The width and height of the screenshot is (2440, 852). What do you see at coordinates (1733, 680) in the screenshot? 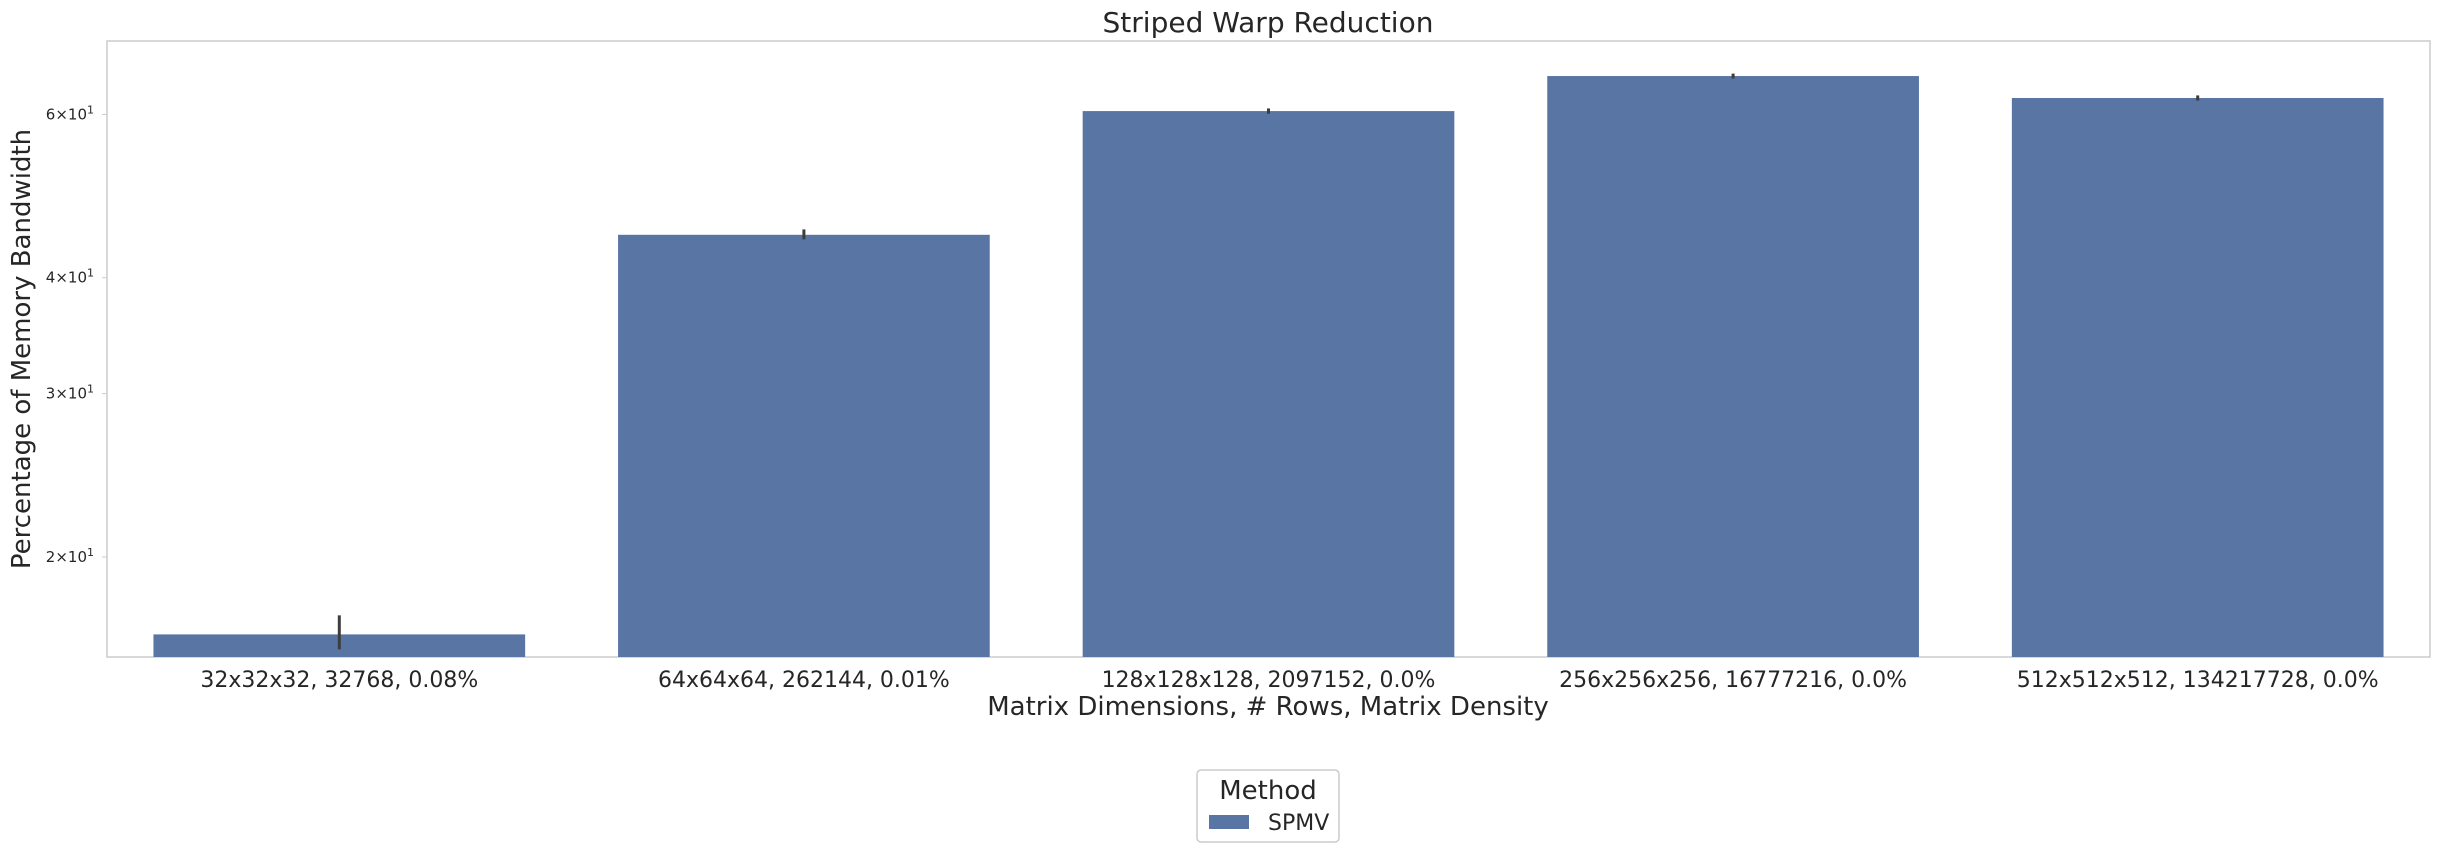
I see `x-tick-label-3: 256x256x256, 16777216, 0.0%` at bounding box center [1733, 680].